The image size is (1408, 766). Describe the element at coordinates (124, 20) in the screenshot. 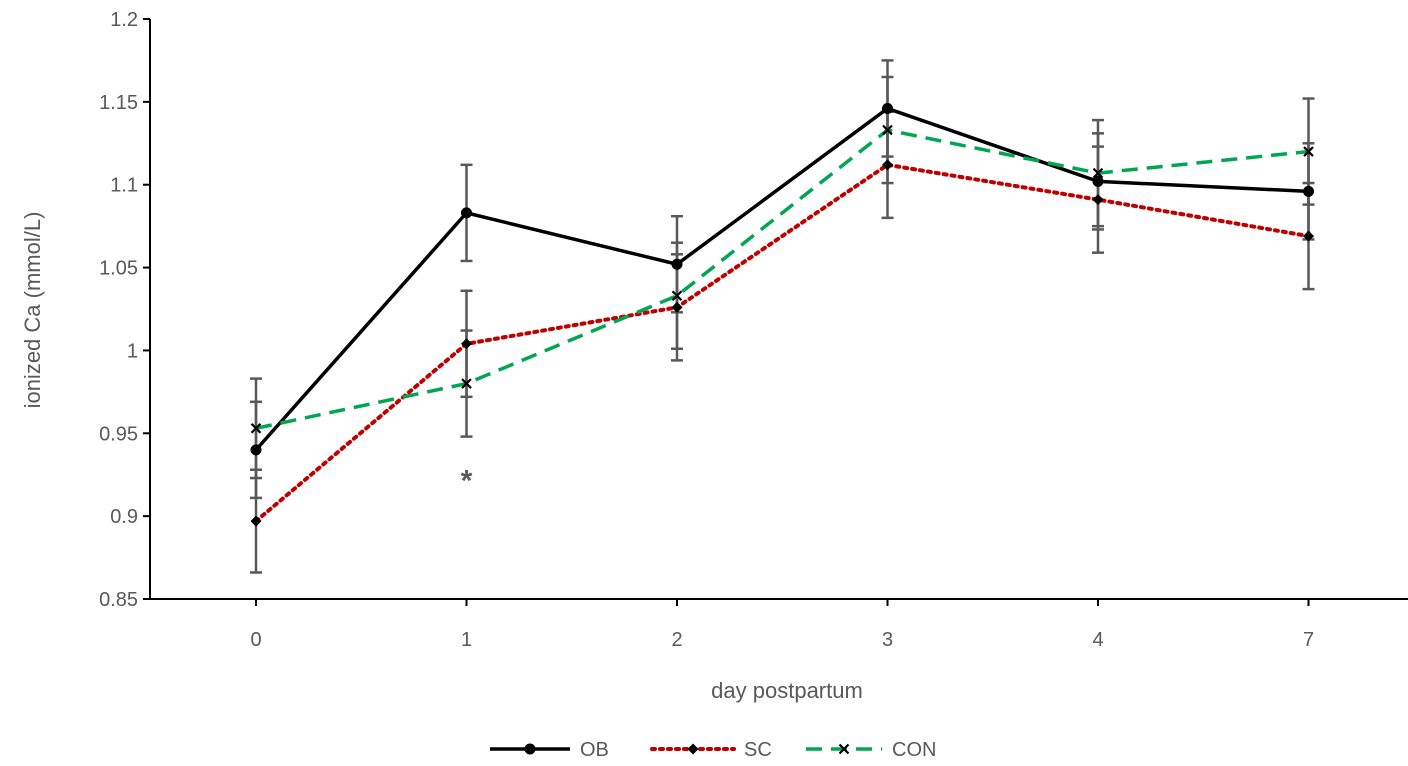

I see `y-tick-label: 1.2` at that location.